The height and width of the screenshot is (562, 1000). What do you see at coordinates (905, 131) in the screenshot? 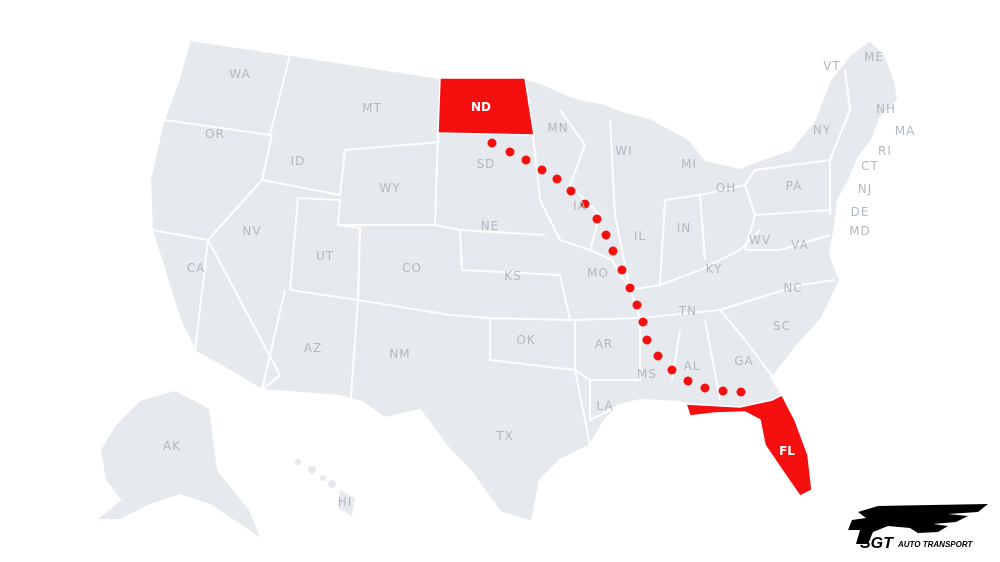
I see `state-label-ma: MA` at bounding box center [905, 131].